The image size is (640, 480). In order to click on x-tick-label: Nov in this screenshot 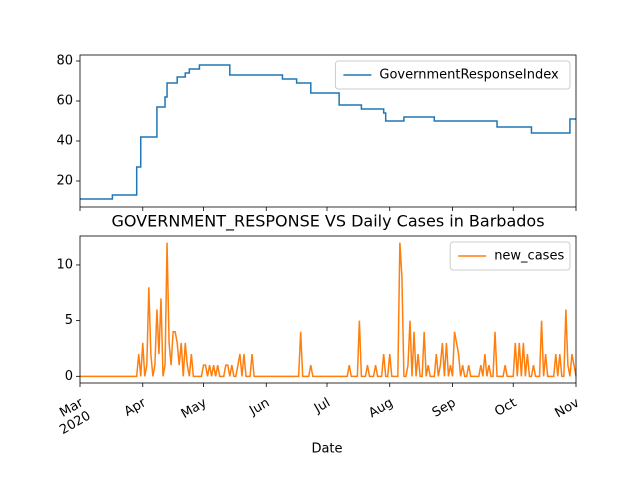, I will do `click(568, 408)`.